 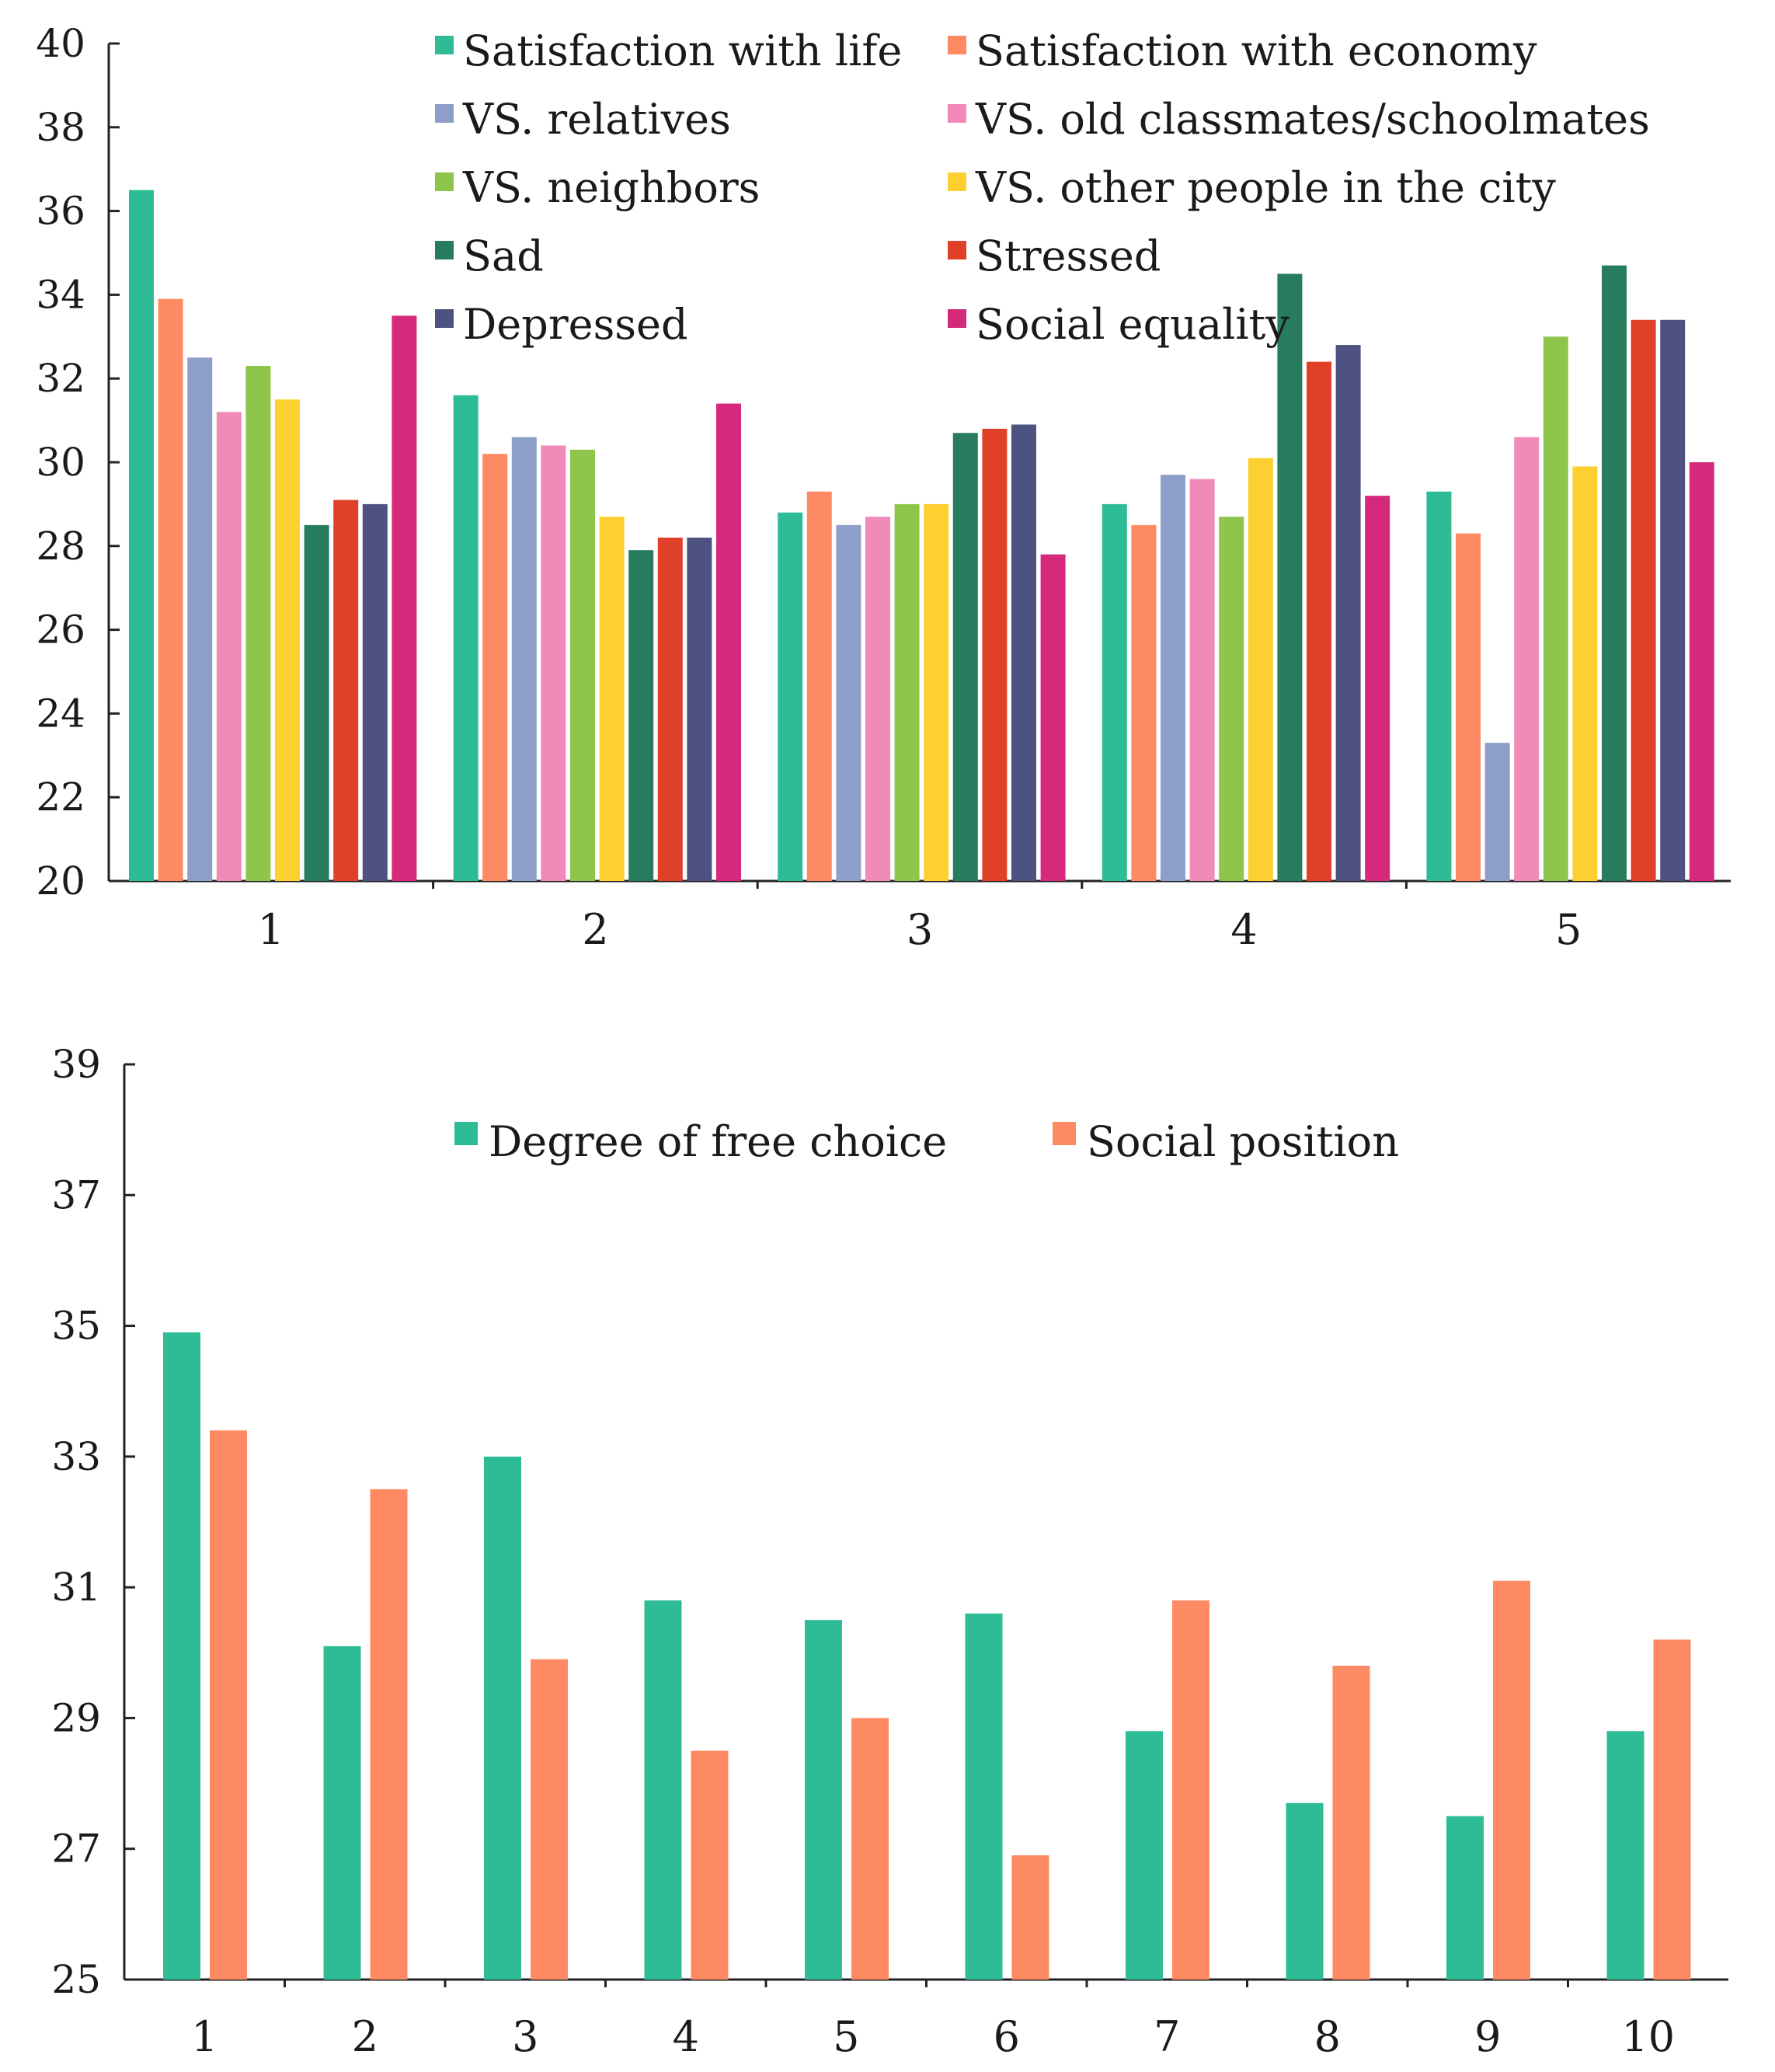 I want to click on legend-label-vs-old-classmates-schoolmates: VS. old classmates/schoolmates, so click(x=1313, y=119).